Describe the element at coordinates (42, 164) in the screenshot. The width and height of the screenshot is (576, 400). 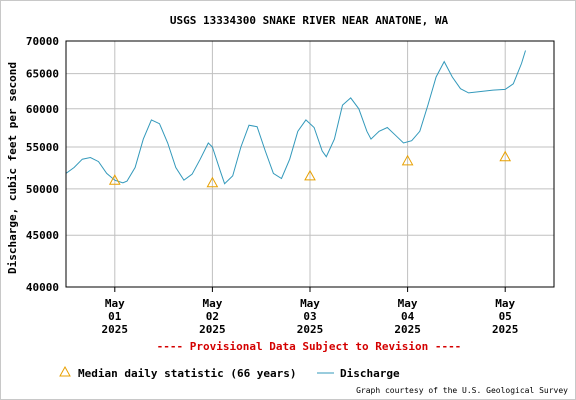
I see `y-axis-ticks: 40000 45000 50000 55000 60000 65000 70000` at that location.